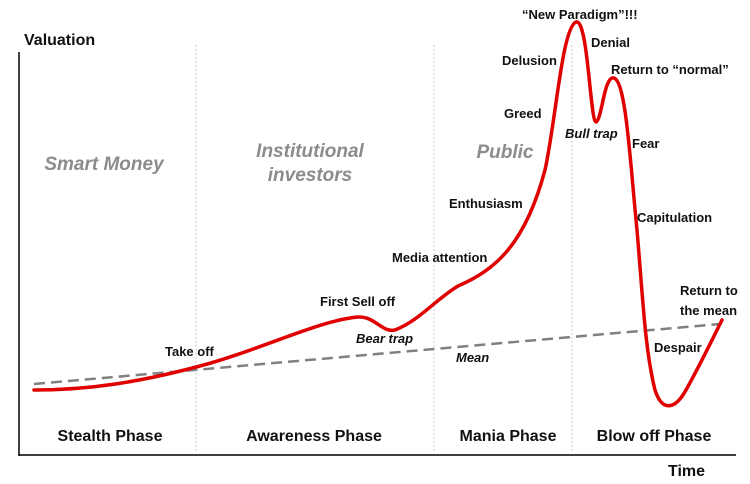 The width and height of the screenshot is (750, 484). What do you see at coordinates (645, 143) in the screenshot?
I see `label-fear: Fear` at bounding box center [645, 143].